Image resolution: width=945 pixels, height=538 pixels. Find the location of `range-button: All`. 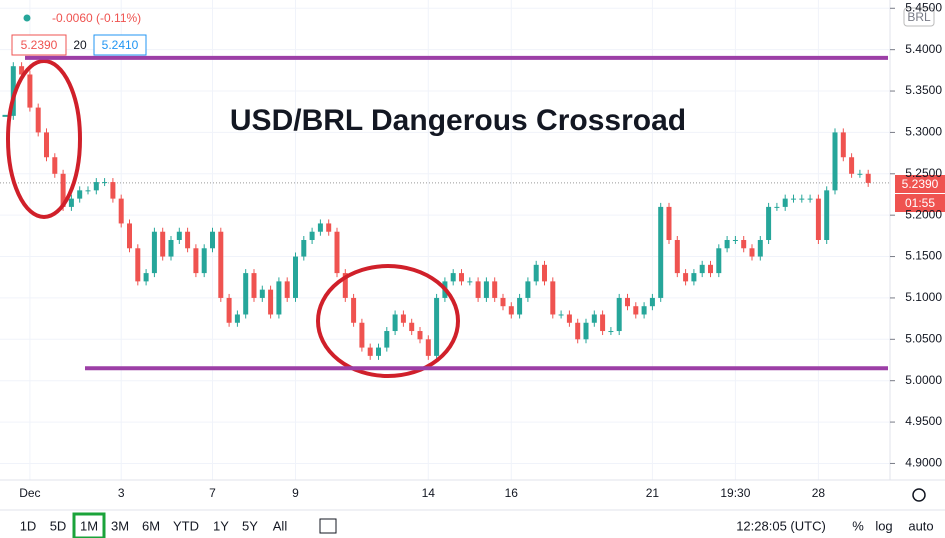

range-button: All is located at coordinates (280, 525).